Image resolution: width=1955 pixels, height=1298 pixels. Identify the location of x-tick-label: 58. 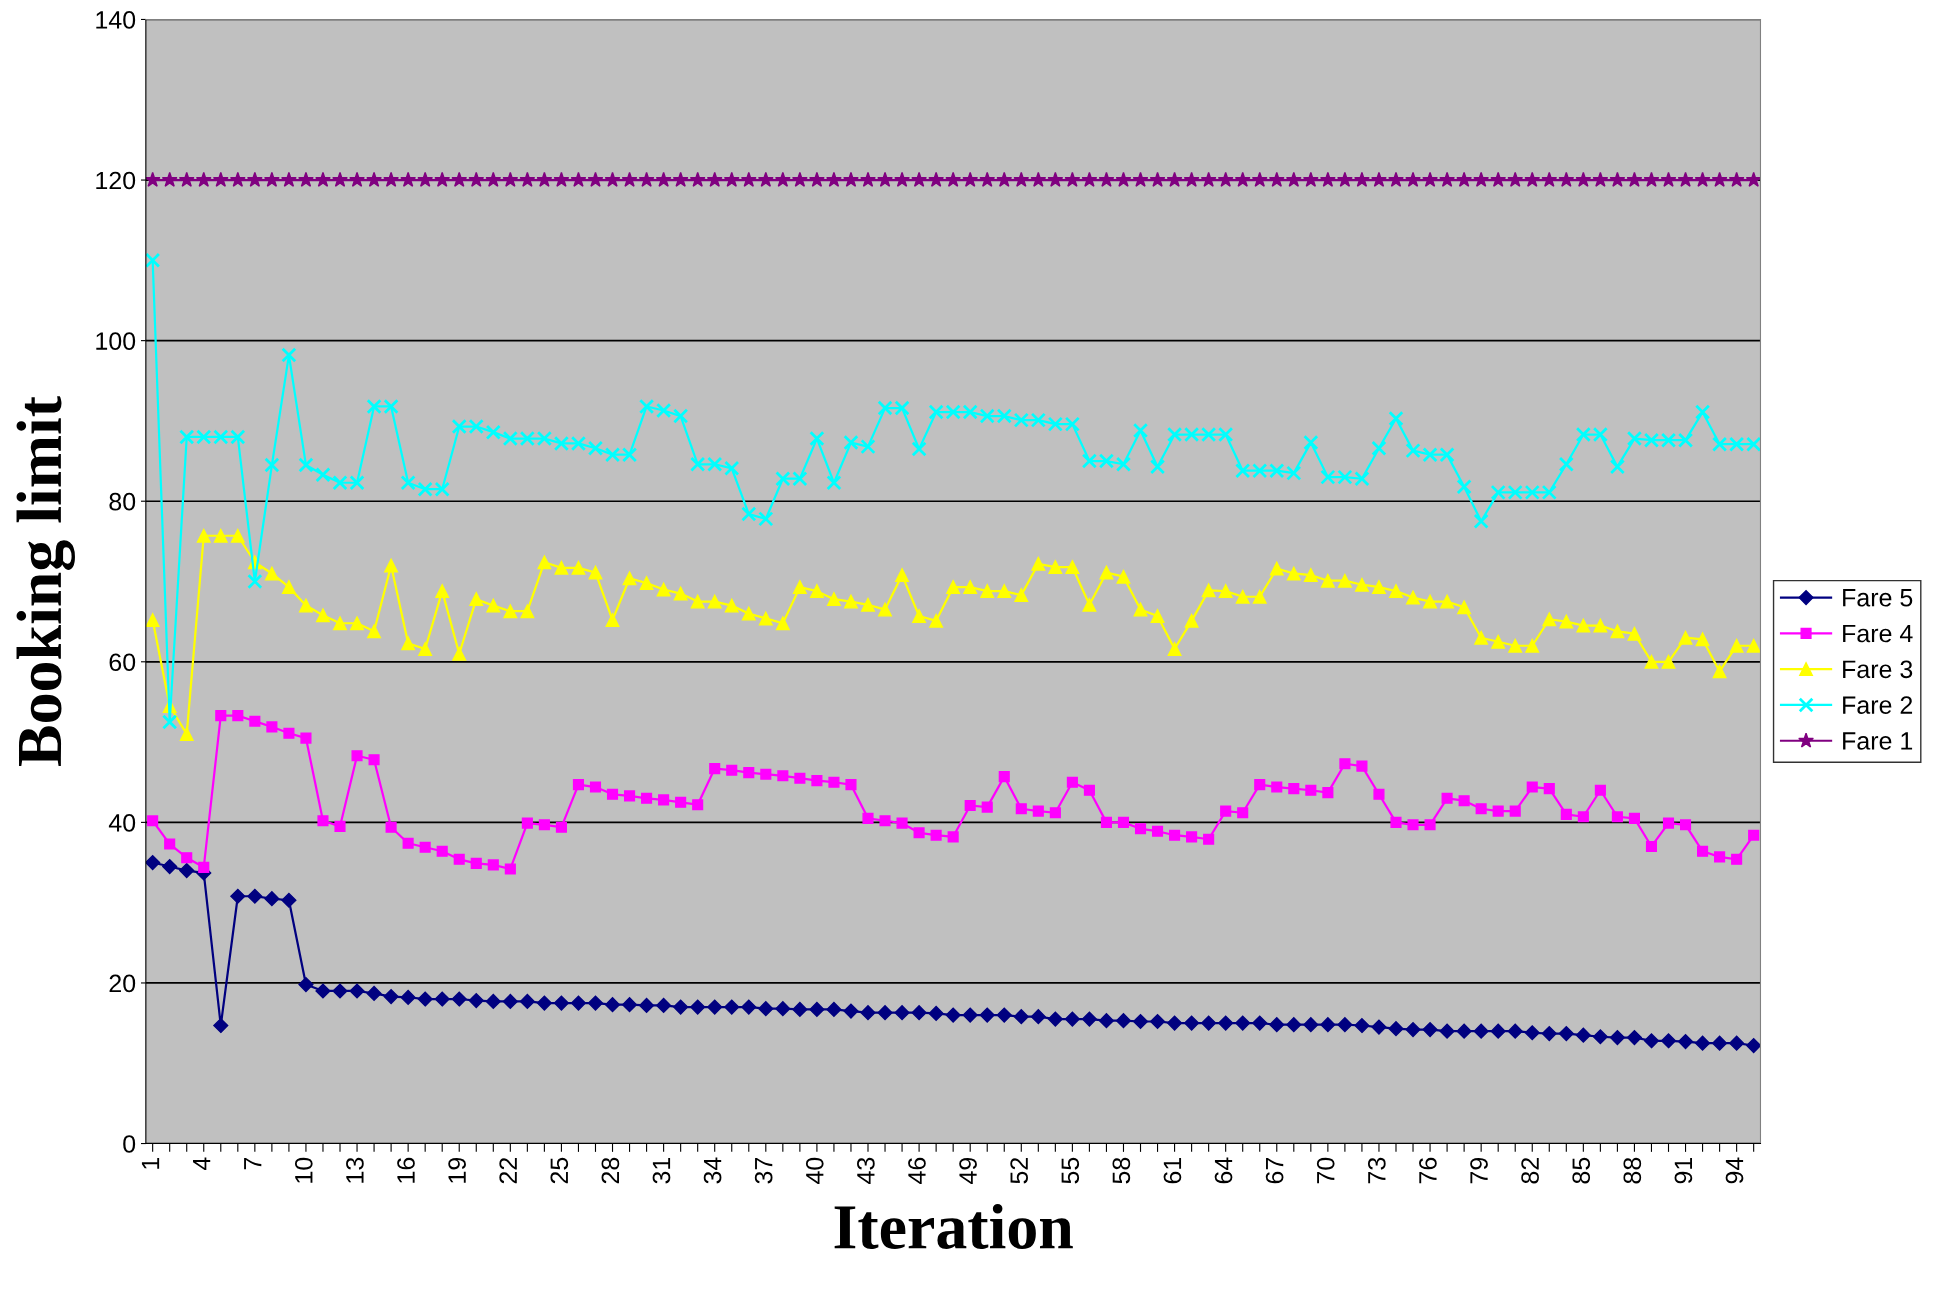
(1121, 1170).